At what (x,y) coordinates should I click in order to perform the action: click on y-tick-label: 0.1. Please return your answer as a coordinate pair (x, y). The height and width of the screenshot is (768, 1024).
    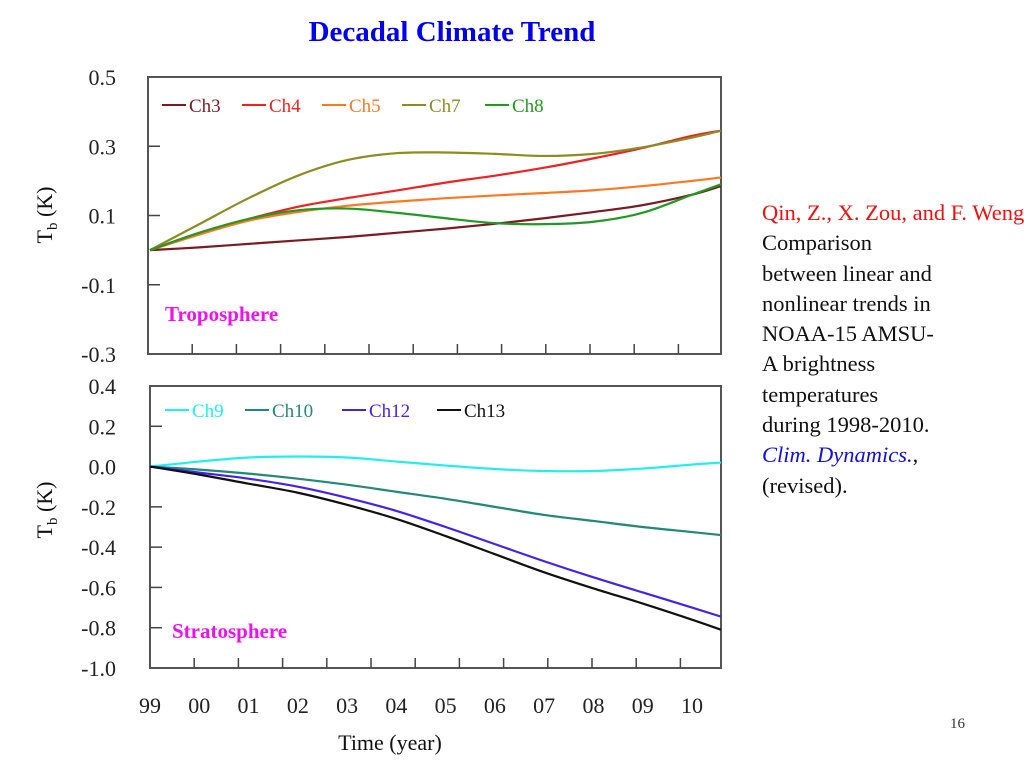
    Looking at the image, I should click on (103, 216).